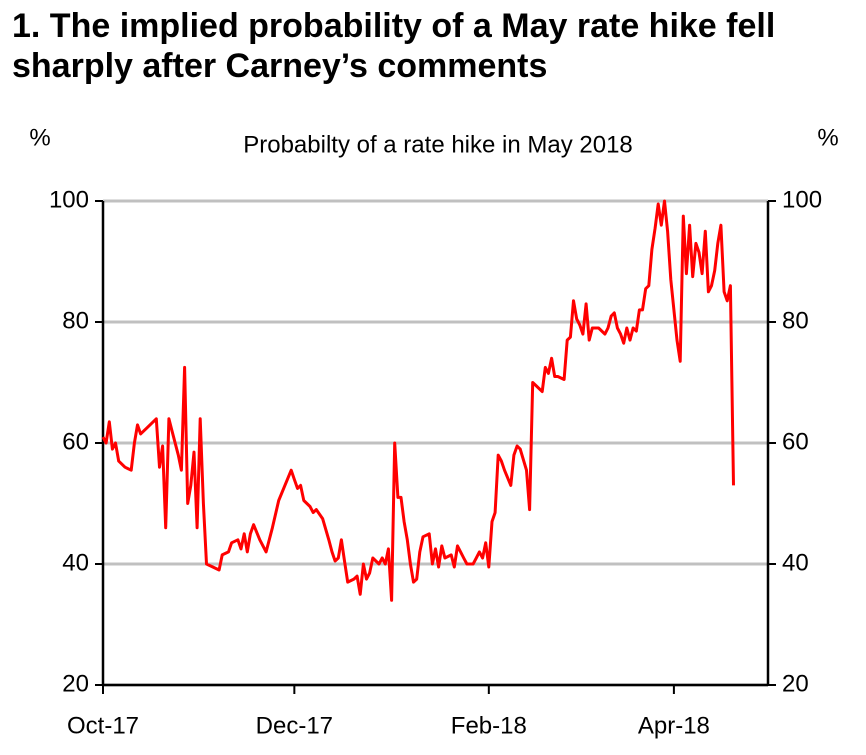 This screenshot has width=866, height=755. What do you see at coordinates (795, 562) in the screenshot?
I see `y2-tick-label: 40` at bounding box center [795, 562].